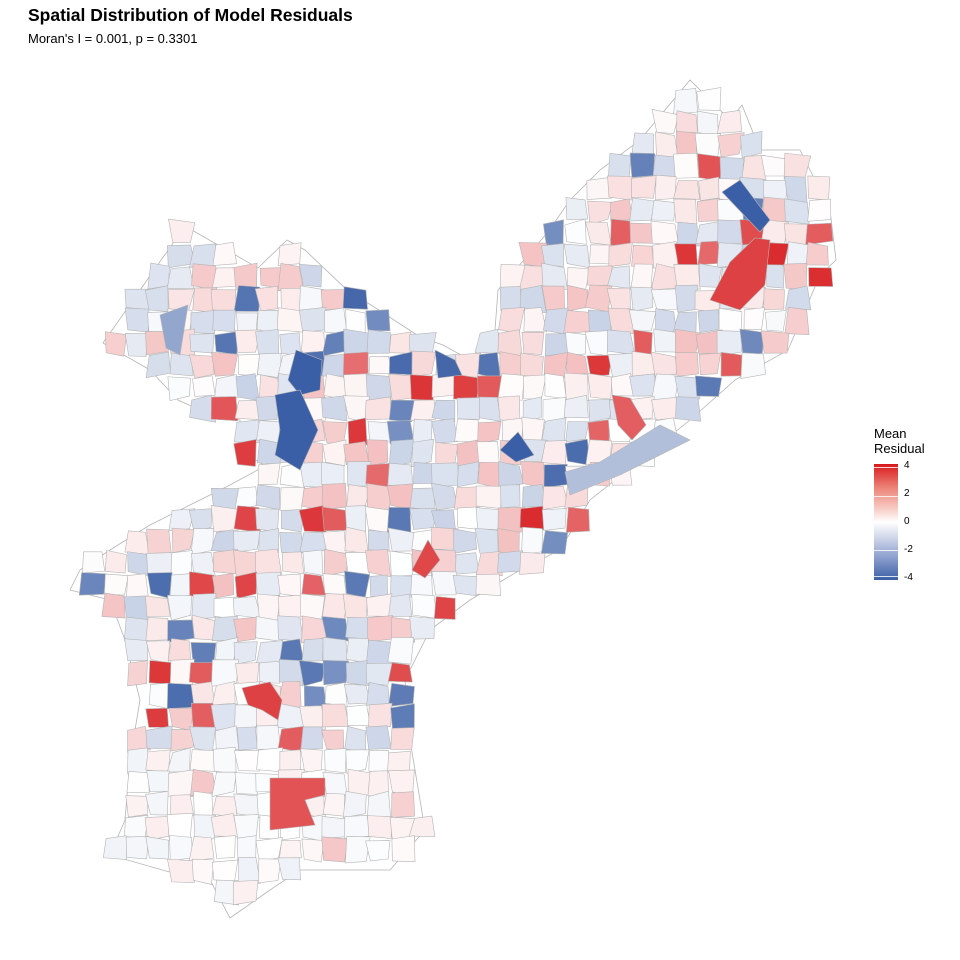  Describe the element at coordinates (907, 493) in the screenshot. I see `legend-tick-label: 2` at that location.